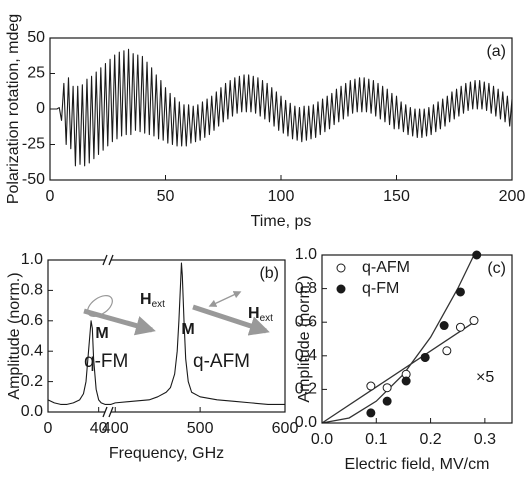 Image resolution: width=531 pixels, height=478 pixels. I want to click on x-tick-label: 0.3, so click(485, 439).